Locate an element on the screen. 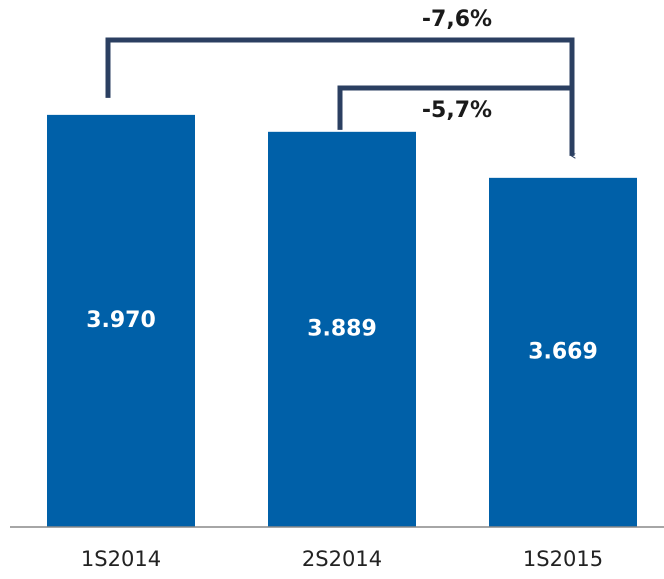 This screenshot has height=579, width=664. value-label: 3.970 is located at coordinates (121, 320).